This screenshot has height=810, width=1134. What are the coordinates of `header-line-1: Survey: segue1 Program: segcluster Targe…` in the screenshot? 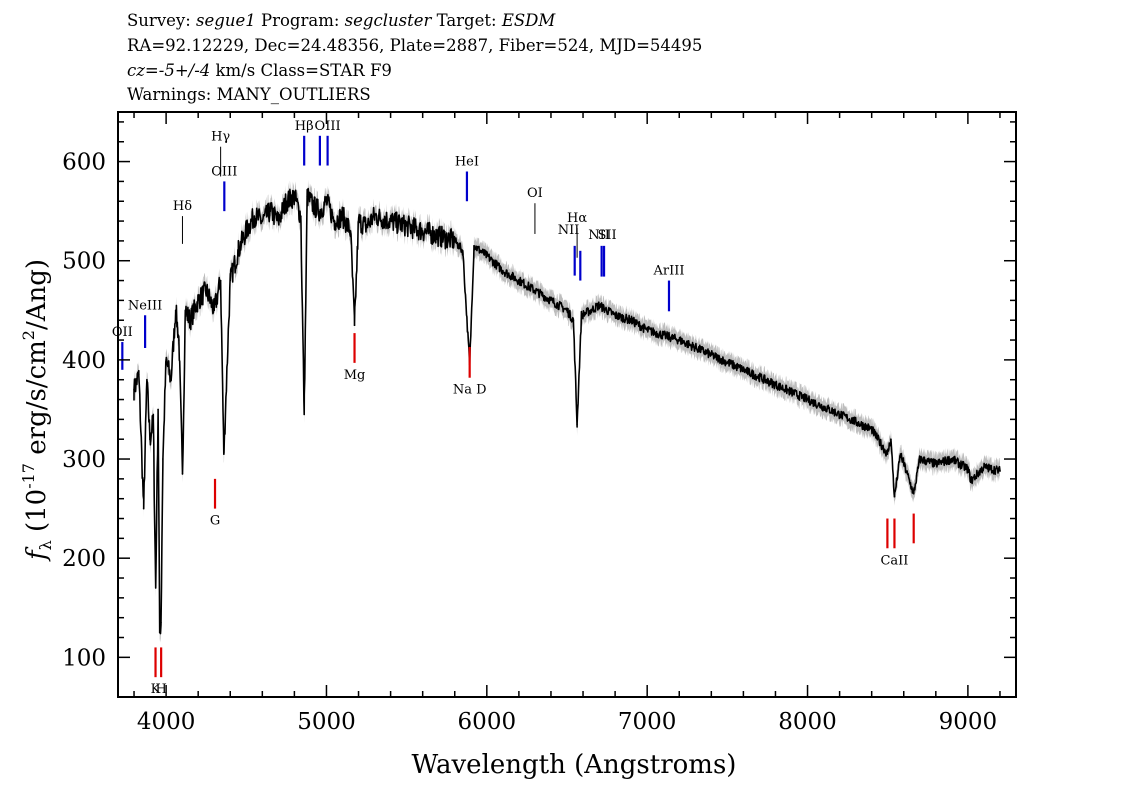 It's located at (341, 21).